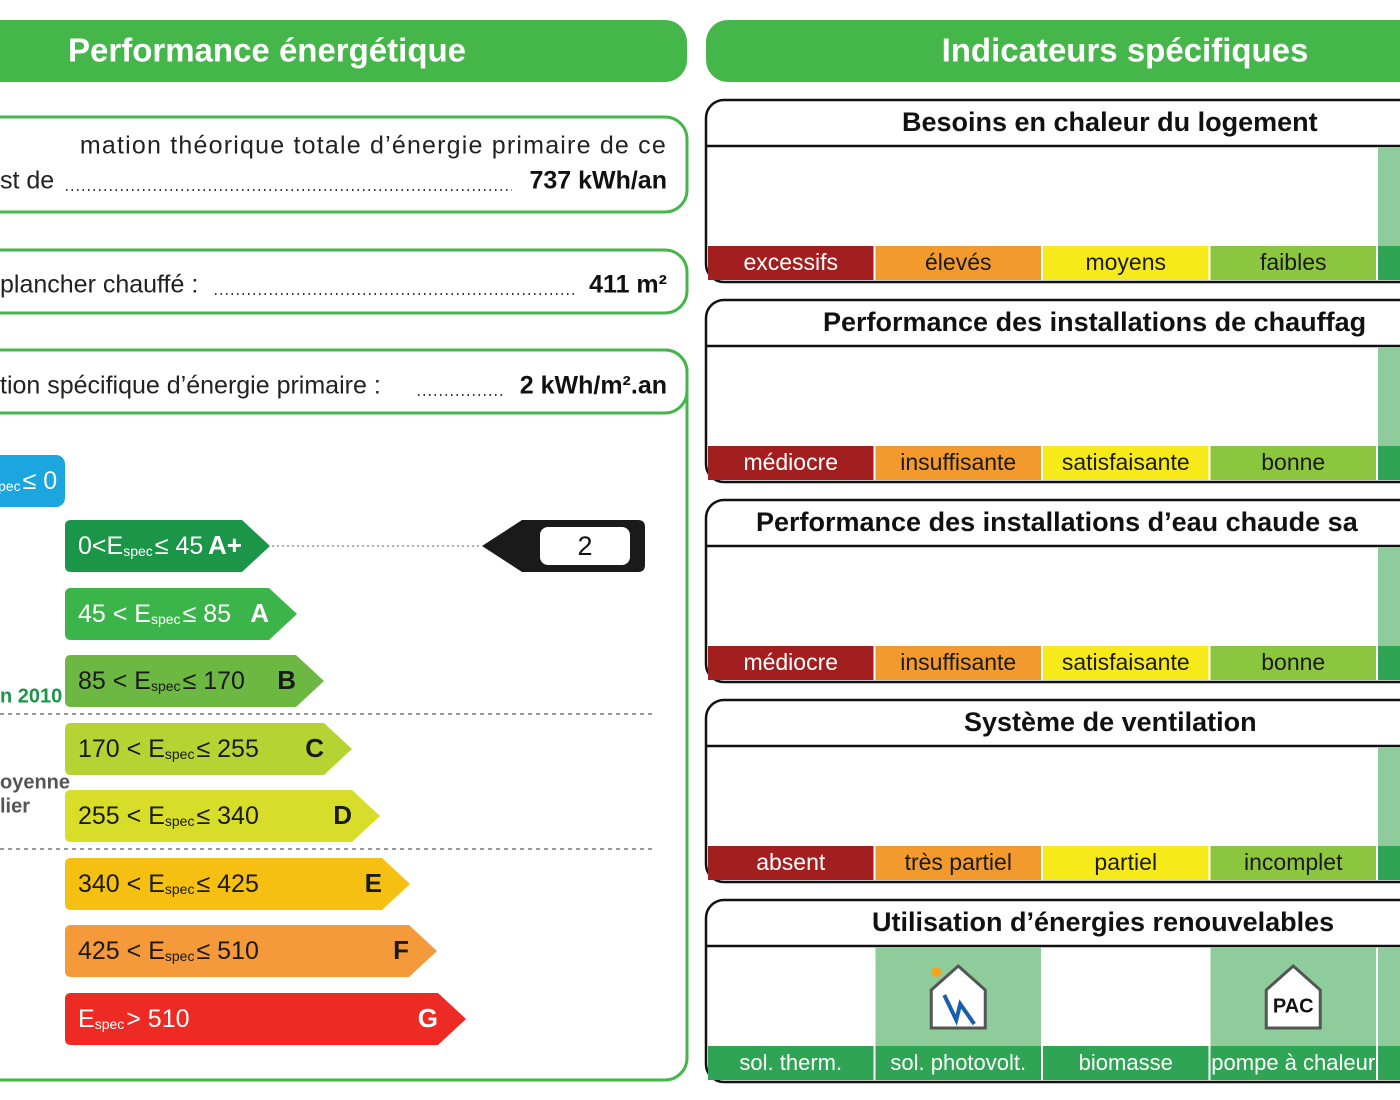 The height and width of the screenshot is (1100, 1400). I want to click on info-text: plancher chauffé :, so click(99, 285).